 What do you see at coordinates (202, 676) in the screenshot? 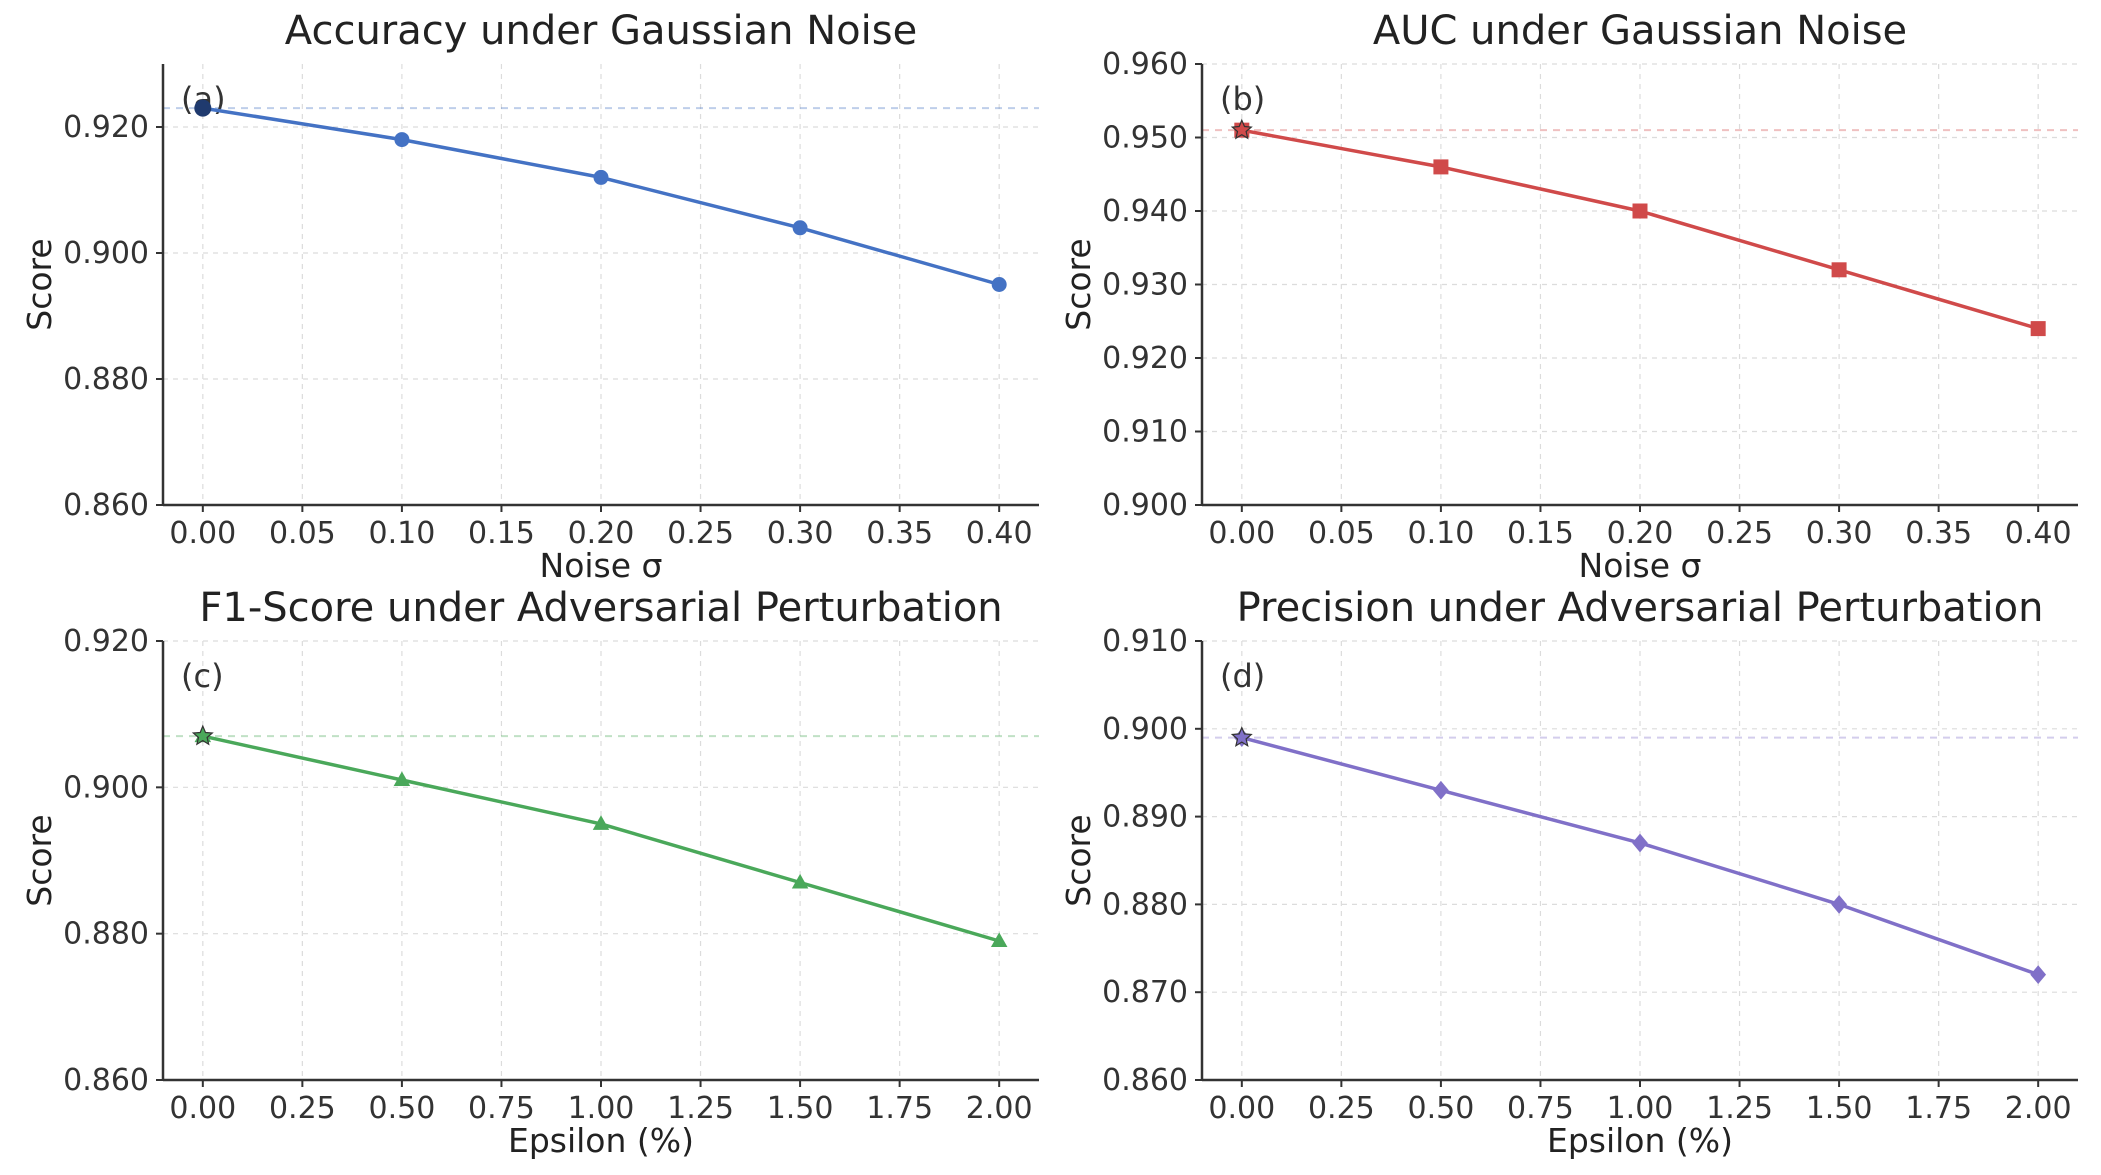
I see `panel-label: (c)` at bounding box center [202, 676].